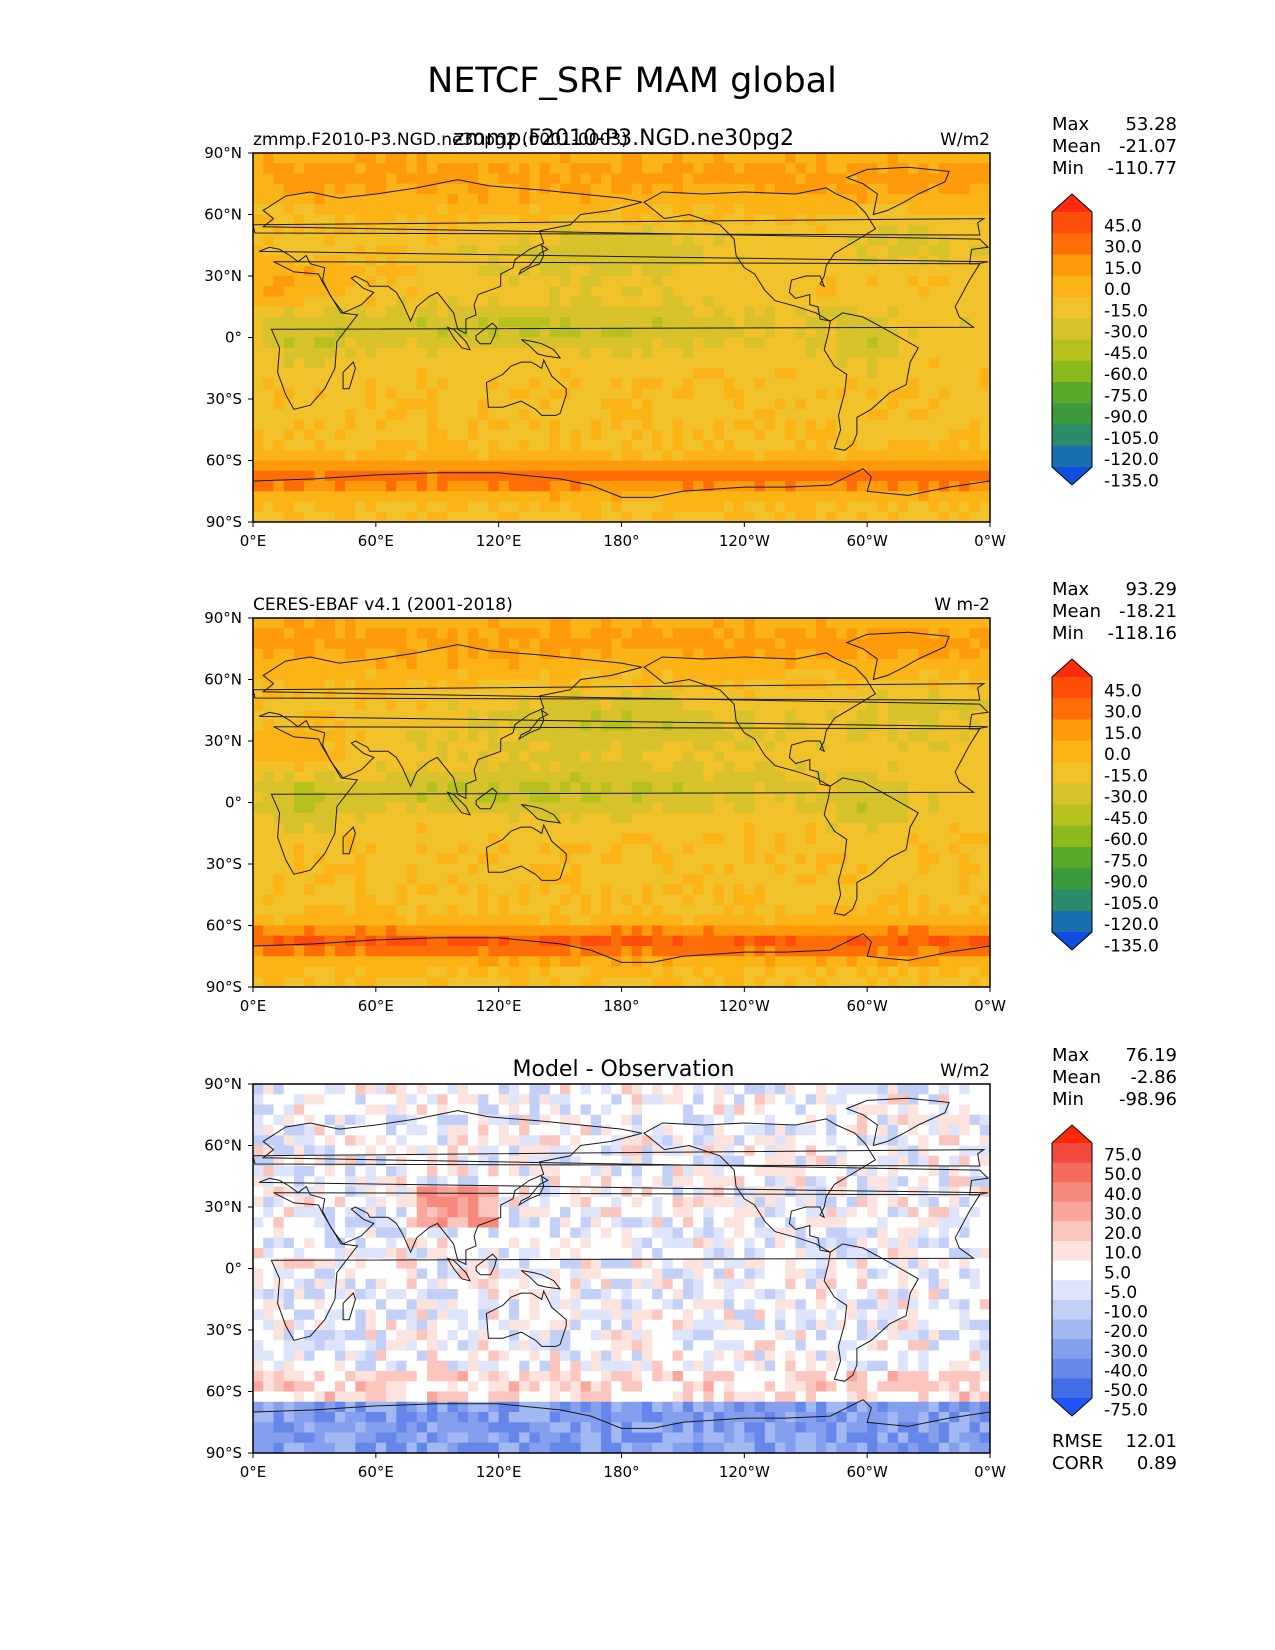 This screenshot has width=1275, height=1650. Describe the element at coordinates (1131, 439) in the screenshot. I see `colorbar-level-label: -105.0` at that location.